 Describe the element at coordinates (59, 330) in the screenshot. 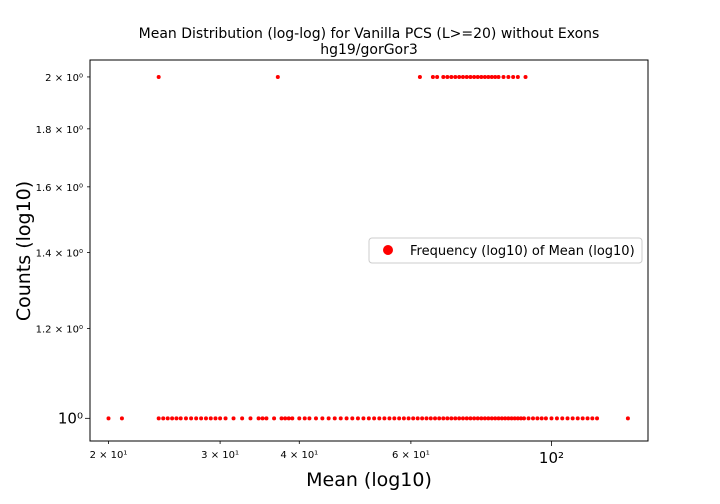

I see `y-tick-label: 1.2 × 10⁰` at that location.